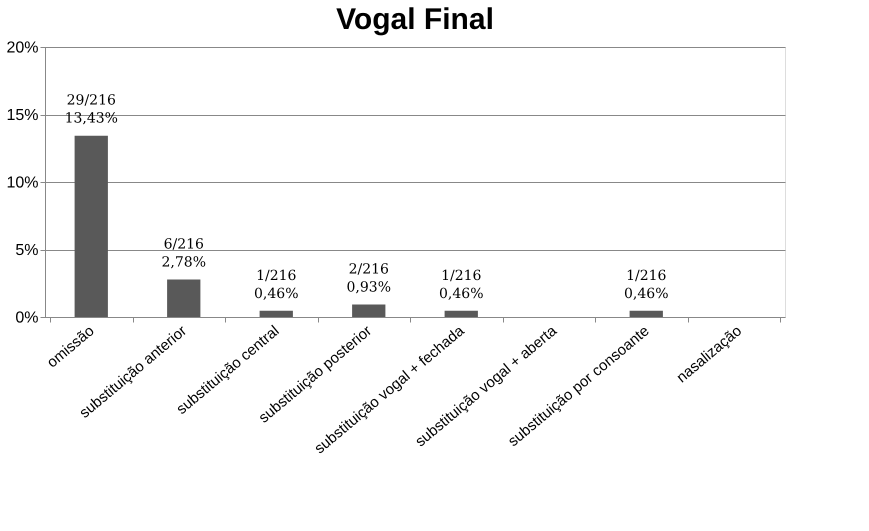 This screenshot has height=531, width=869. I want to click on y-tick-label: 20%, so click(22, 48).